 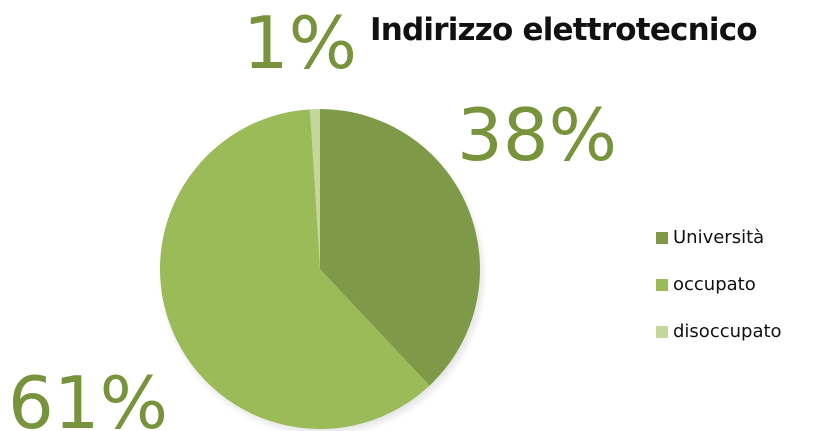 What do you see at coordinates (300, 43) in the screenshot?
I see `pct-label-disoccupato: 1%` at bounding box center [300, 43].